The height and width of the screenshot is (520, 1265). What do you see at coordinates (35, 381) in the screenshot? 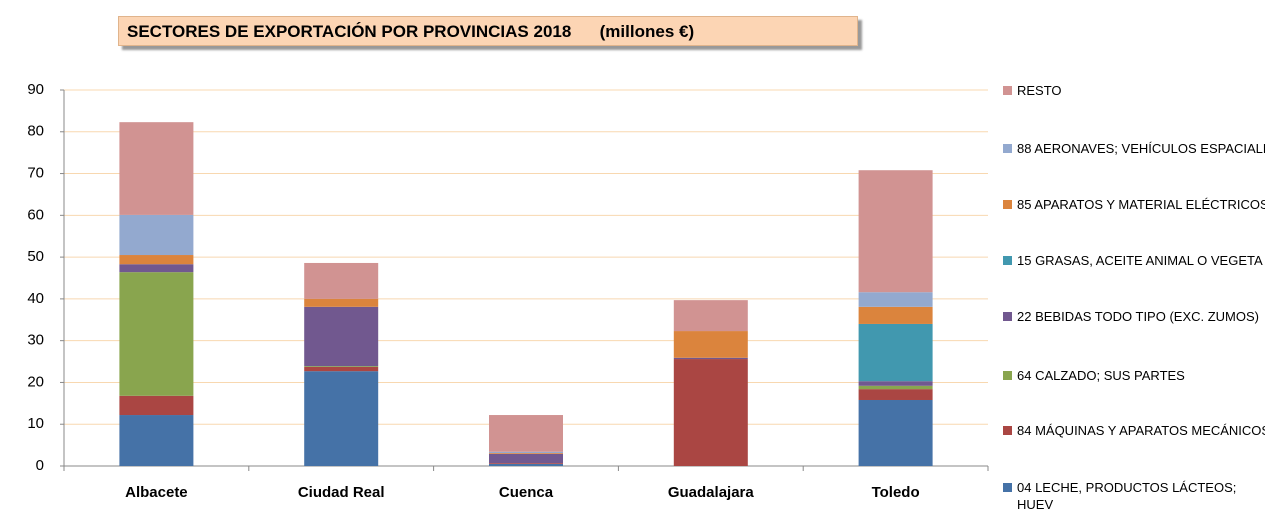
I see `y-tick-label: 20` at bounding box center [35, 381].